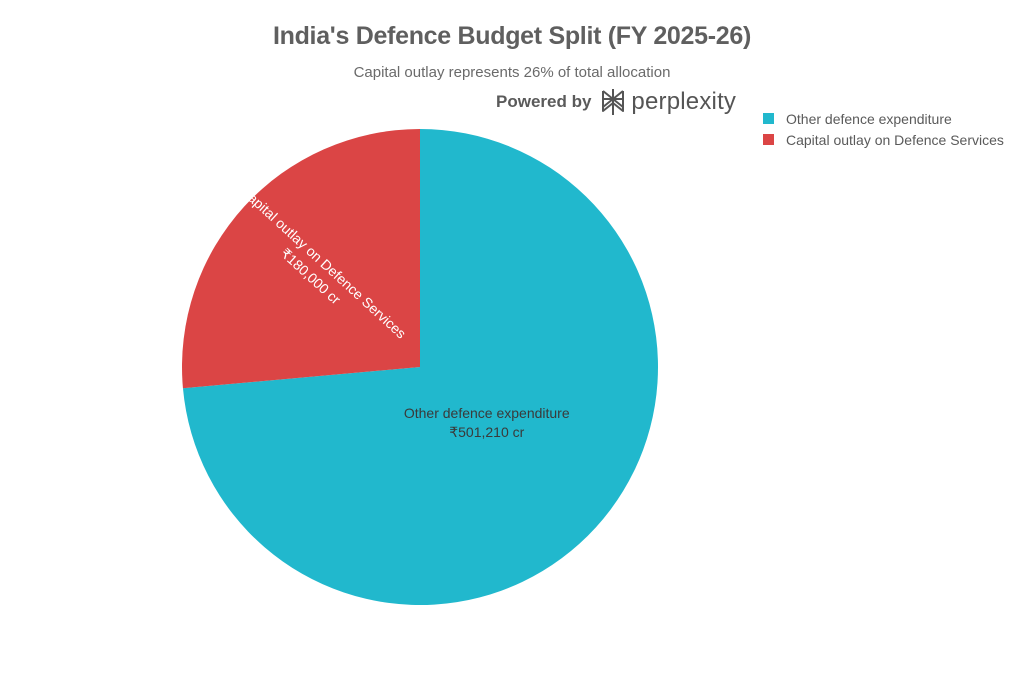 The width and height of the screenshot is (1024, 683). What do you see at coordinates (768, 139) in the screenshot?
I see `legend-swatch-capital` at bounding box center [768, 139].